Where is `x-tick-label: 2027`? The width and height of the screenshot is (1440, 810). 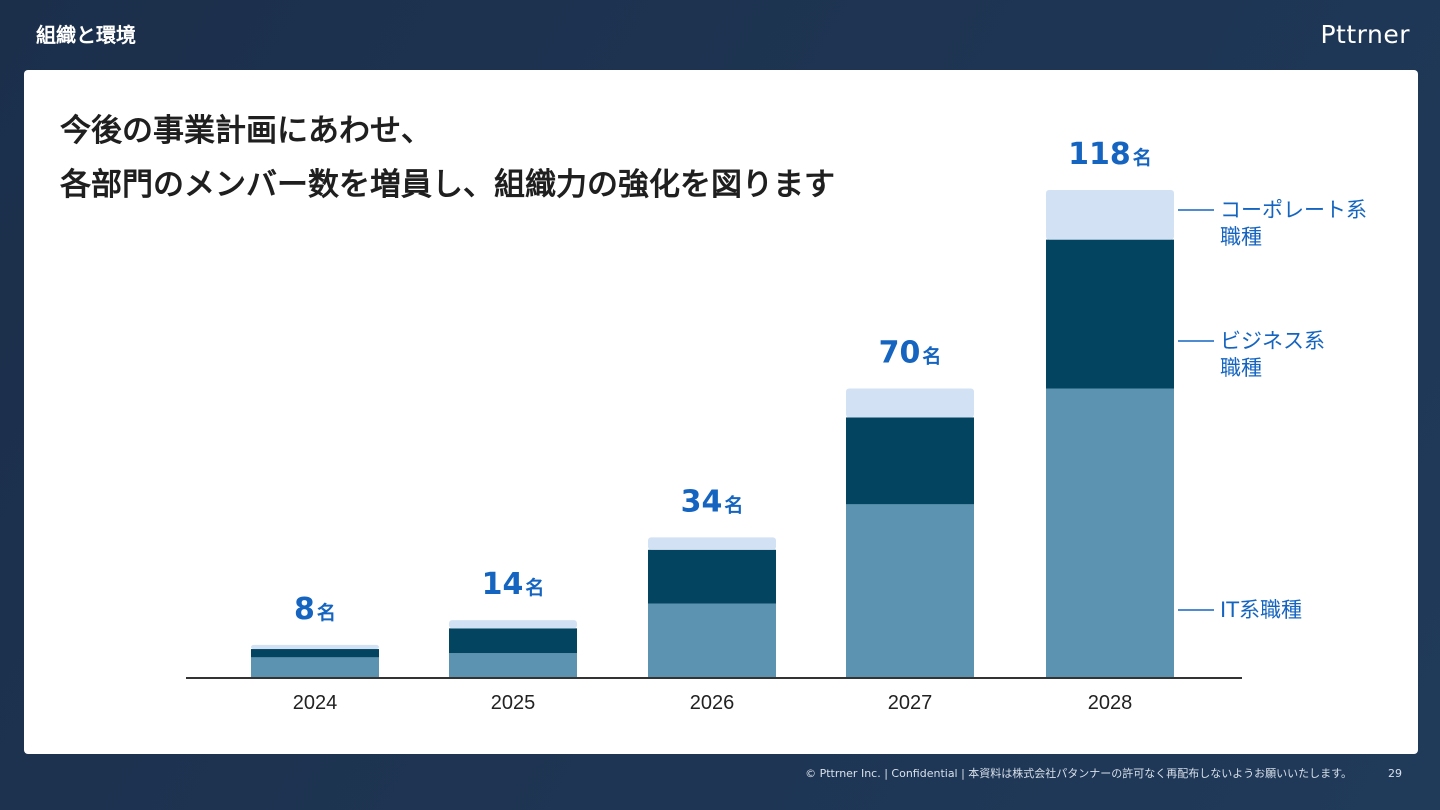
x-tick-label: 2027 is located at coordinates (910, 703).